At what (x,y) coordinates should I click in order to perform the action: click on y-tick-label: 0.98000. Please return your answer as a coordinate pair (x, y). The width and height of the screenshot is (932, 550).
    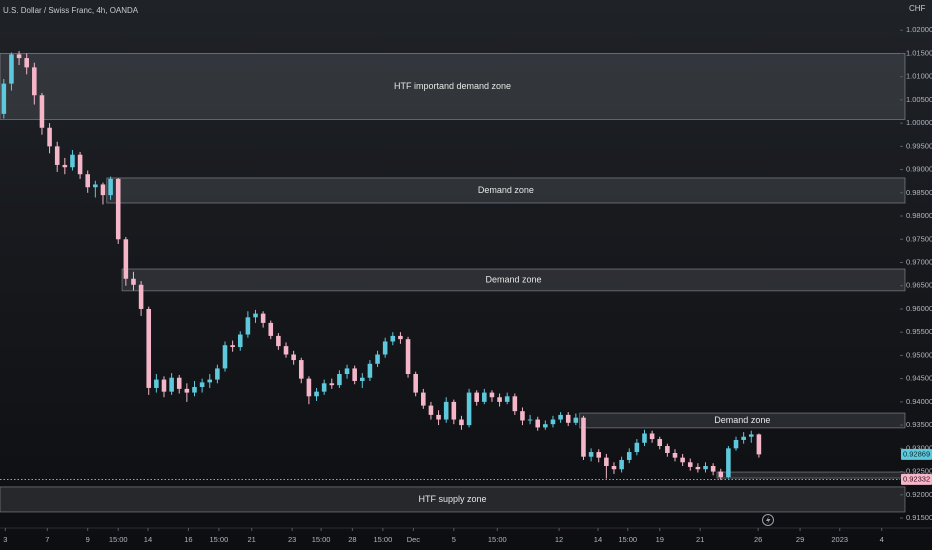
    Looking at the image, I should click on (919, 215).